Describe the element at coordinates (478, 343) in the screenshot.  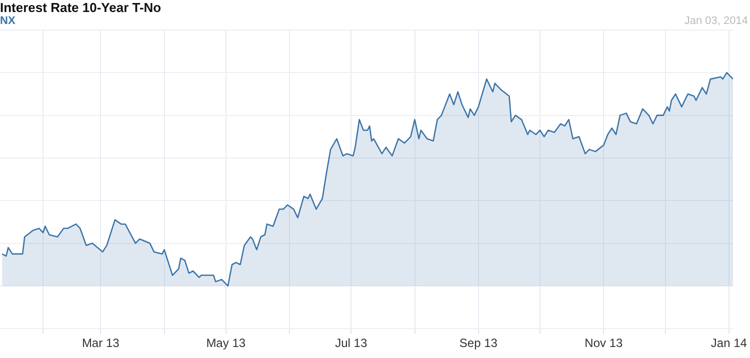
I see `x-tick-label: Sep 13` at that location.